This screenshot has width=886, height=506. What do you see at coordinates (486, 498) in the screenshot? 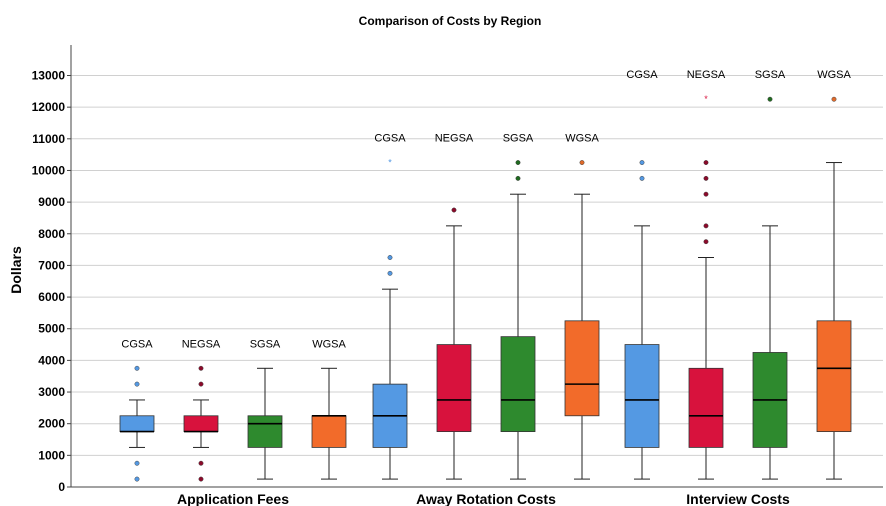
I see `x-category-label: Away Rotation Costs` at bounding box center [486, 498].